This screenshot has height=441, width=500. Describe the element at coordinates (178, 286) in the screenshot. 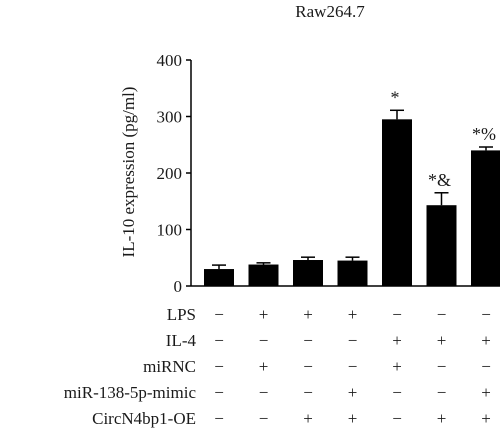

I see `y-tick-label: 0` at that location.